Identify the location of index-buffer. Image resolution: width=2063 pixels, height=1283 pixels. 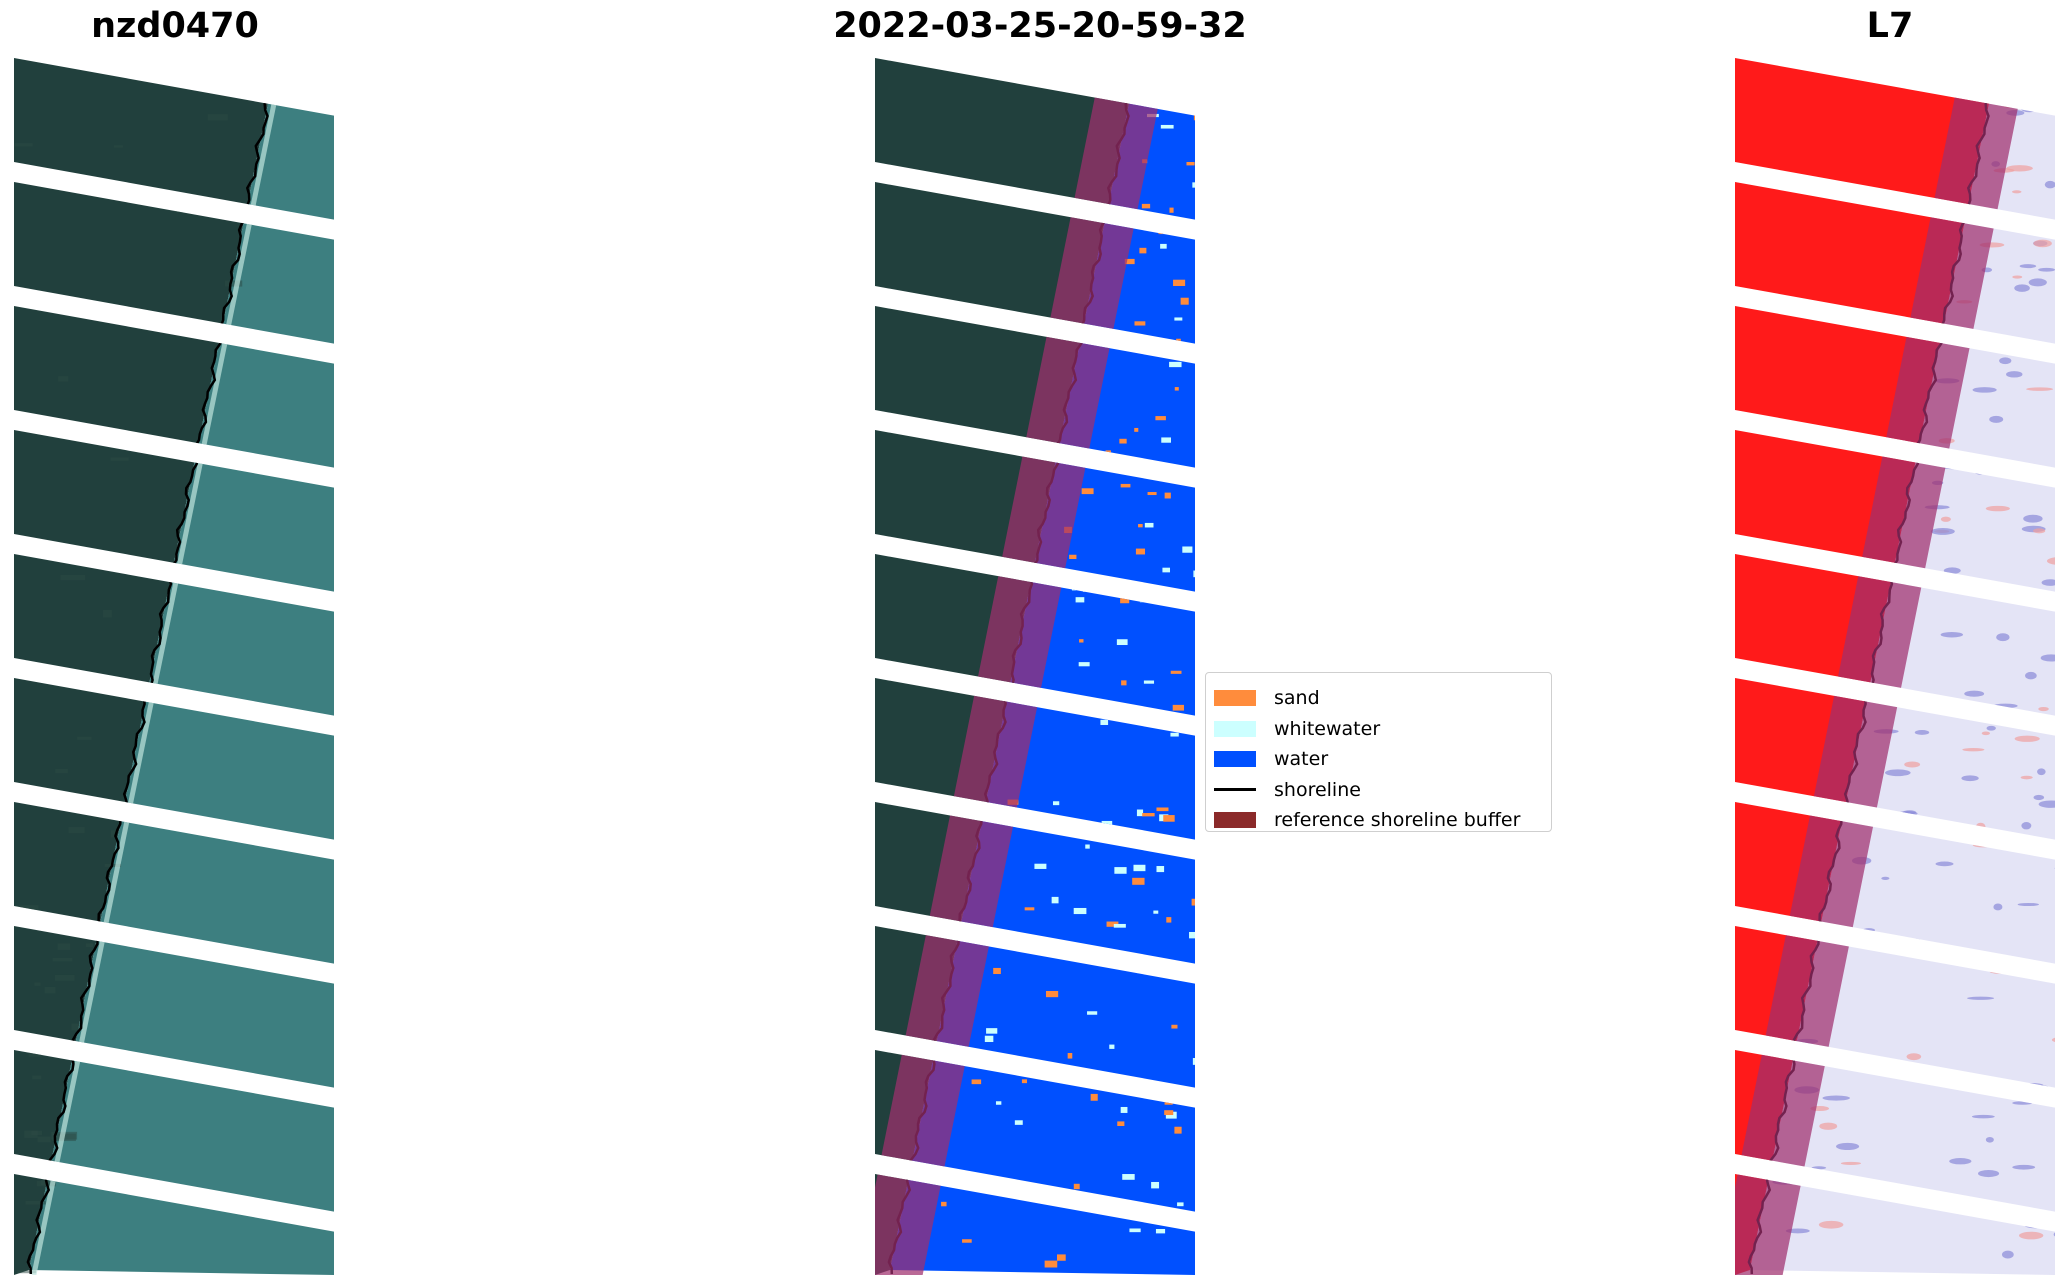
(1882, 666).